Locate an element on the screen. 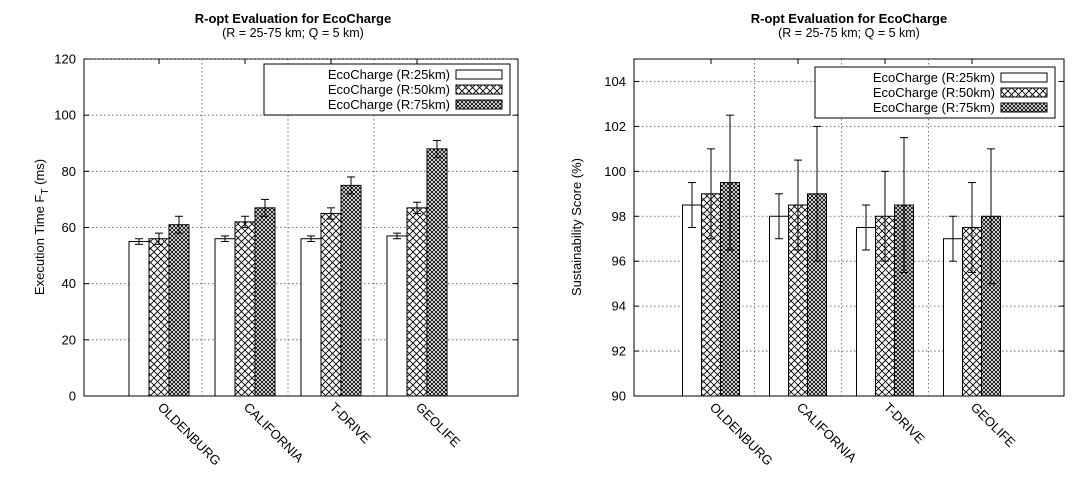 This screenshot has width=1080, height=479. y-axis-label: Execution Time FT (ms) is located at coordinates (41, 227).